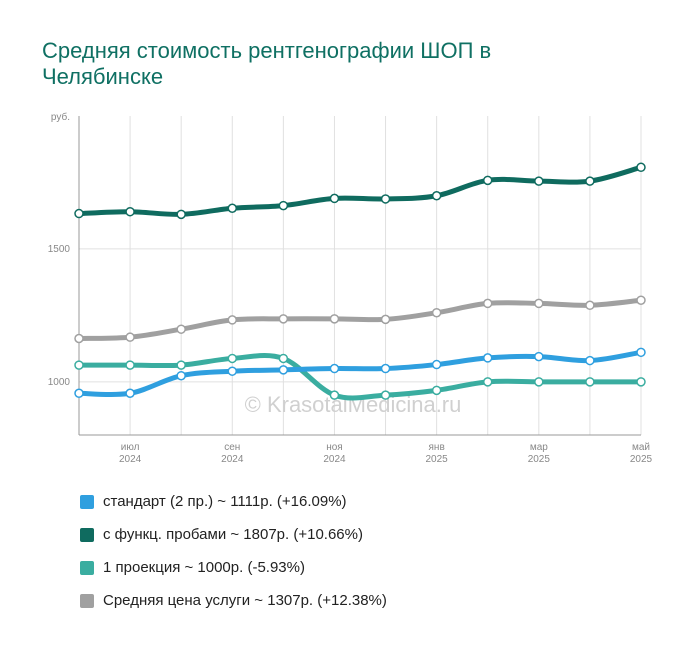 This screenshot has width=700, height=646. Describe the element at coordinates (59, 382) in the screenshot. I see `y-tick-label: 1000` at that location.